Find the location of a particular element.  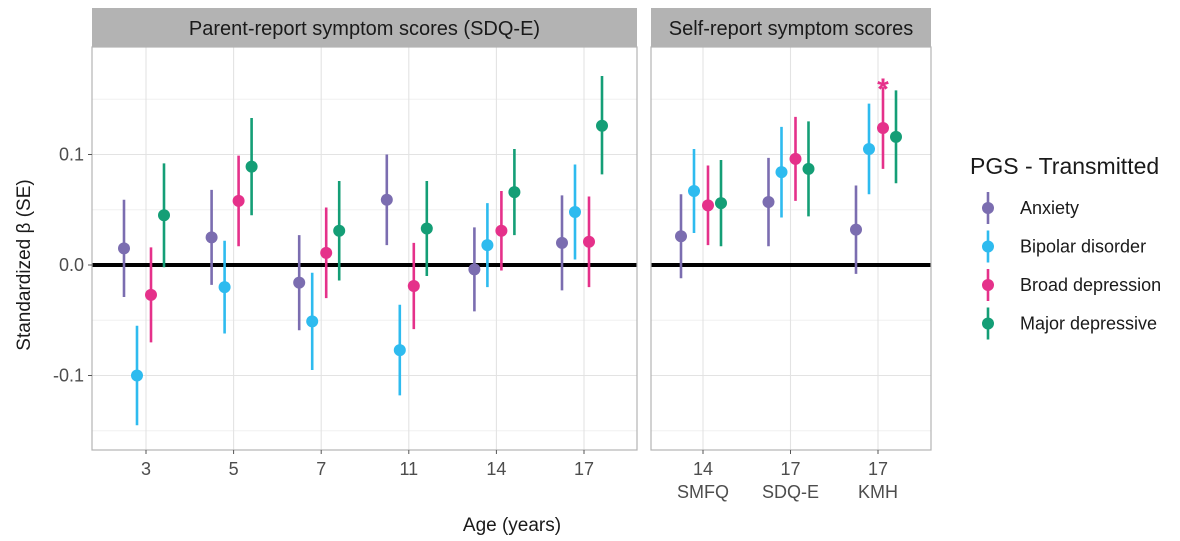

y-axis-label: Standardized β (SE) is located at coordinates (24, 264).